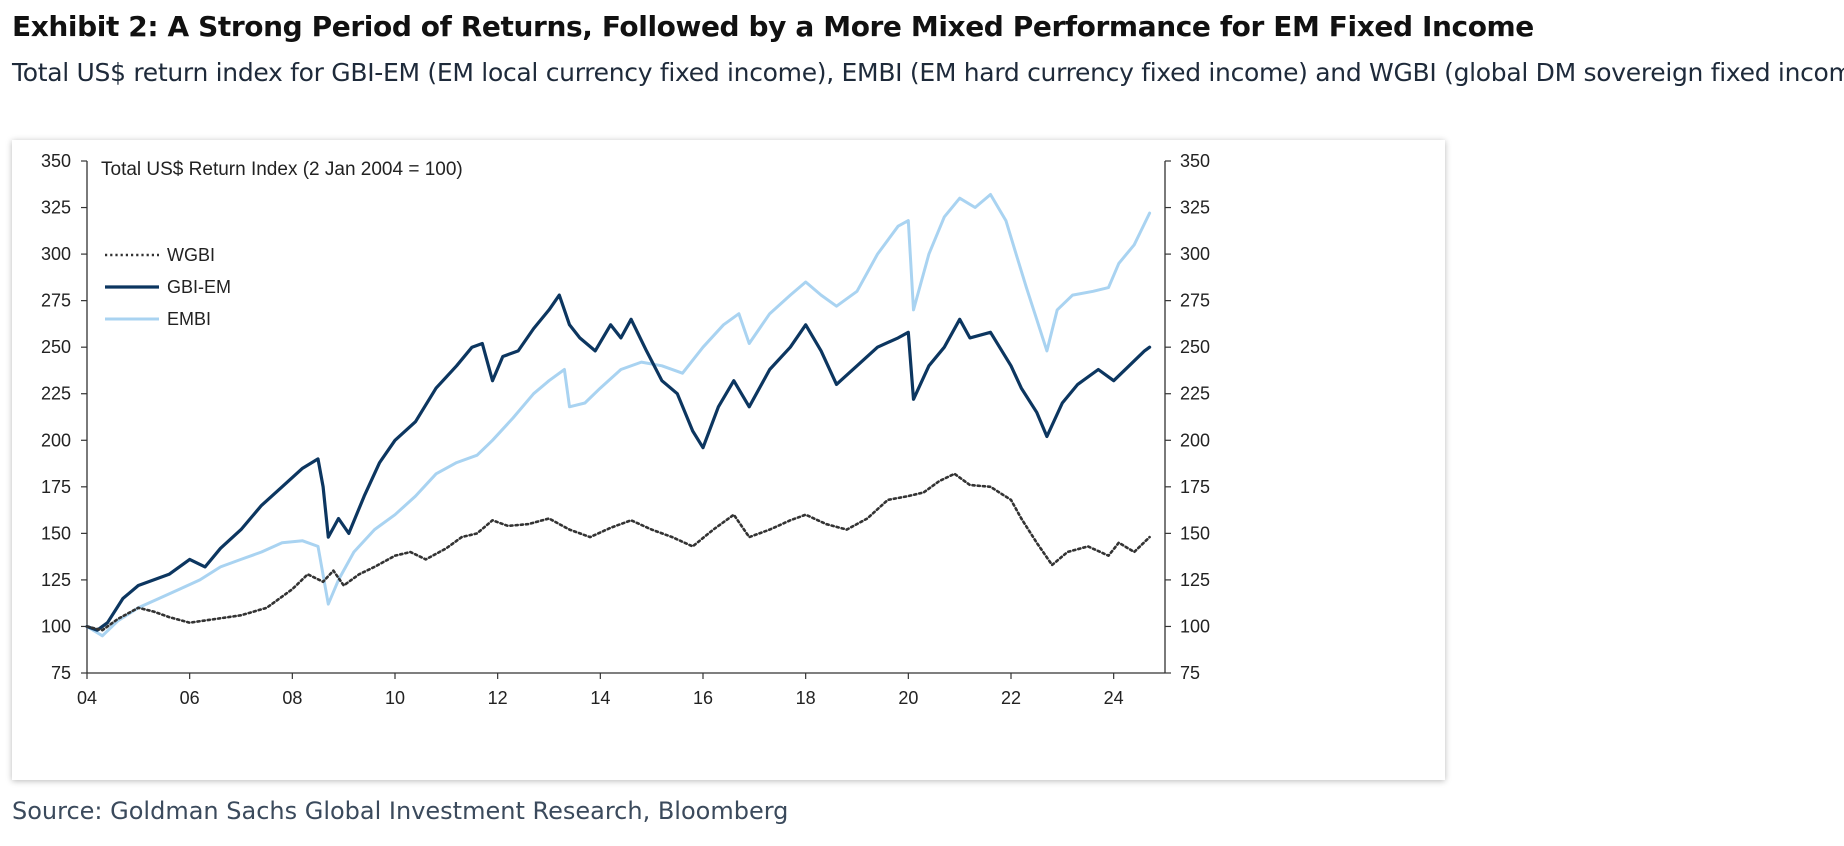 This screenshot has width=1844, height=846. I want to click on y-tick-label-right: 325, so click(1195, 208).